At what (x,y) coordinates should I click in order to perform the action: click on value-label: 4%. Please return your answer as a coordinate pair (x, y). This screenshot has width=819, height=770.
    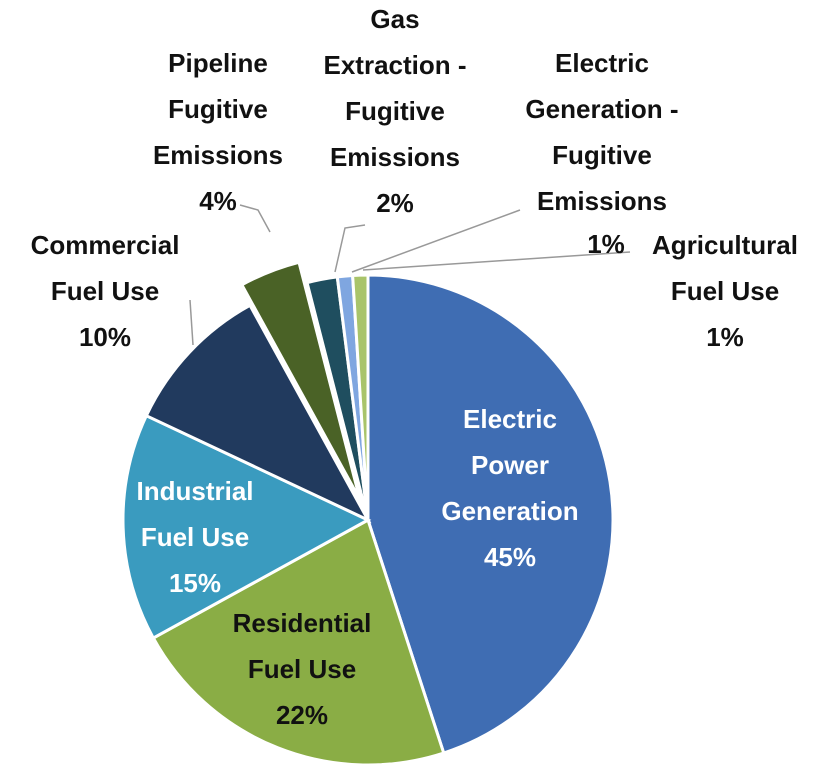
    Looking at the image, I should click on (218, 201).